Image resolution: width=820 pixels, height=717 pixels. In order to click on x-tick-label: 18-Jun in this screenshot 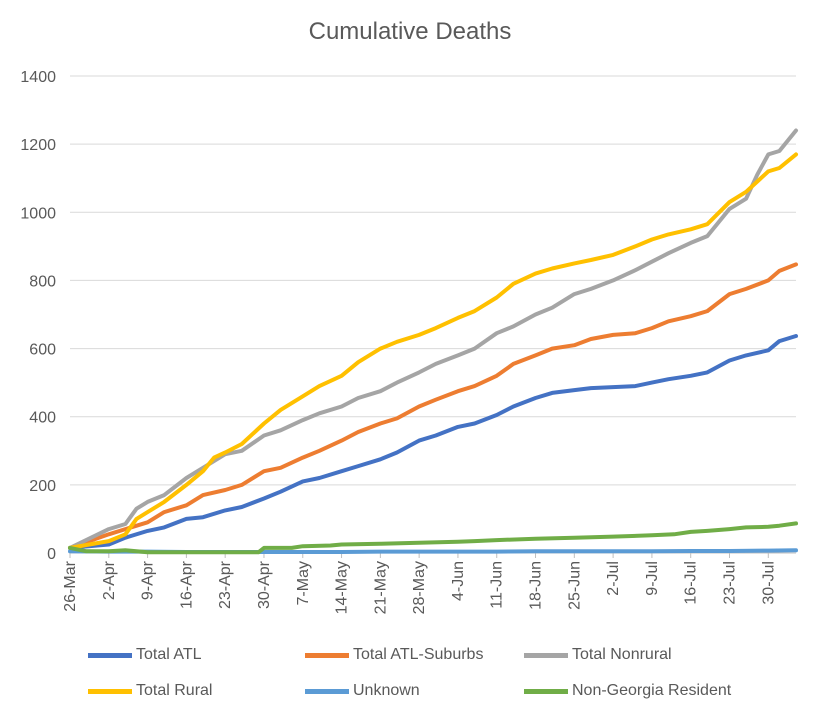, I will do `click(536, 585)`.